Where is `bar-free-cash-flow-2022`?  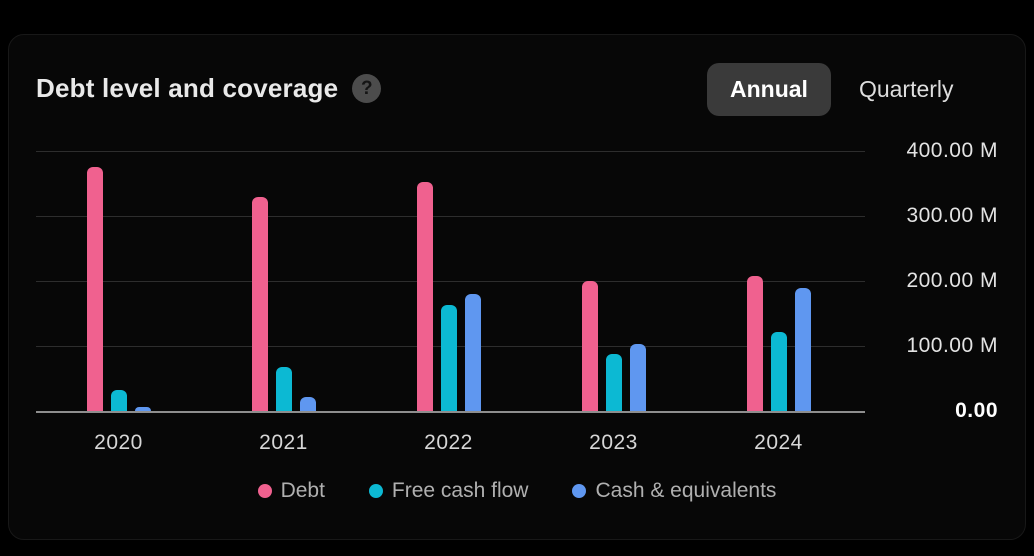
bar-free-cash-flow-2022 is located at coordinates (448, 358).